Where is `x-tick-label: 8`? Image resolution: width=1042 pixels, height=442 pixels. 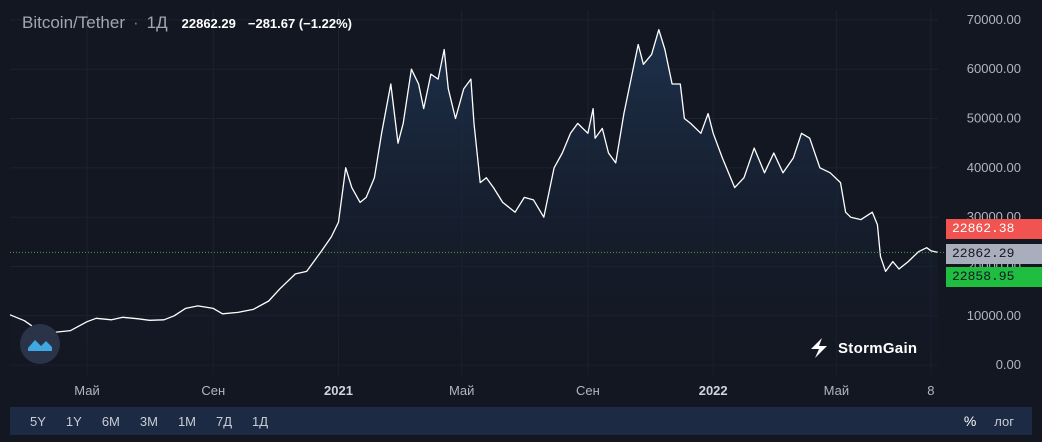 x-tick-label: 8 is located at coordinates (930, 390).